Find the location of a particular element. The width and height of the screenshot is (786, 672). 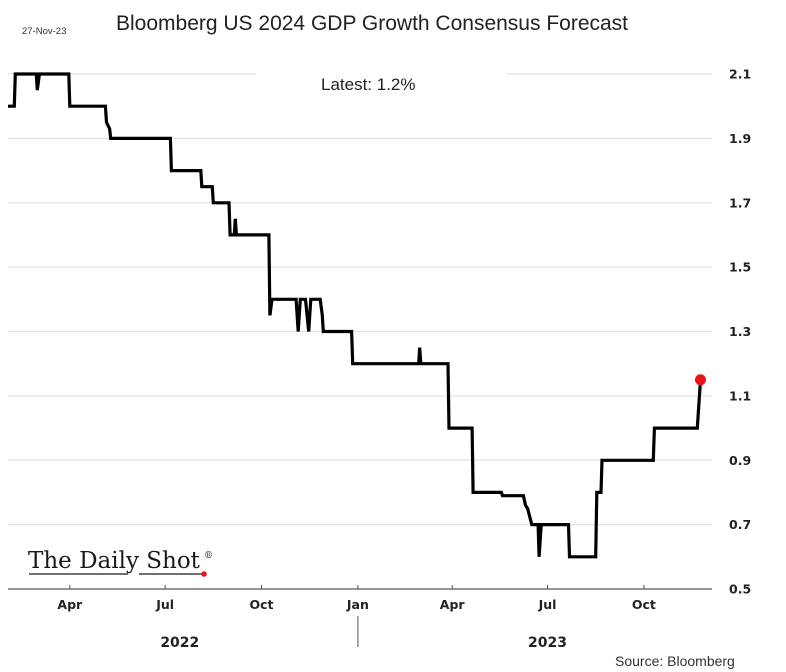

y-tick-label: 1.5 is located at coordinates (740, 267).